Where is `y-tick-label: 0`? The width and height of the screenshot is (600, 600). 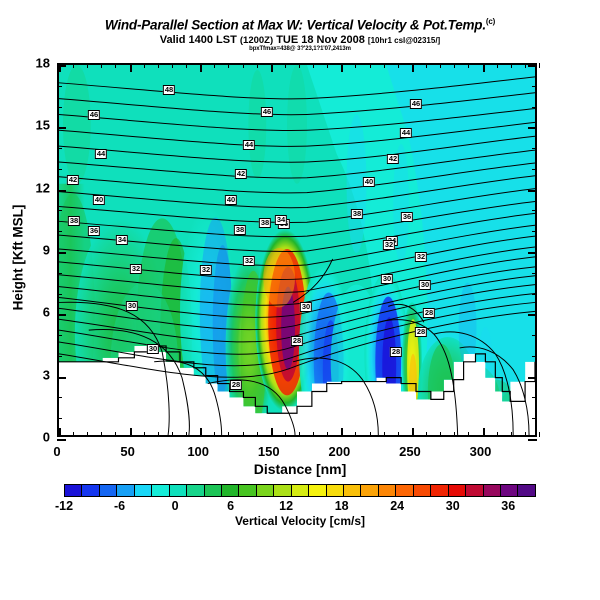
y-tick-label: 0 is located at coordinates (46, 437).